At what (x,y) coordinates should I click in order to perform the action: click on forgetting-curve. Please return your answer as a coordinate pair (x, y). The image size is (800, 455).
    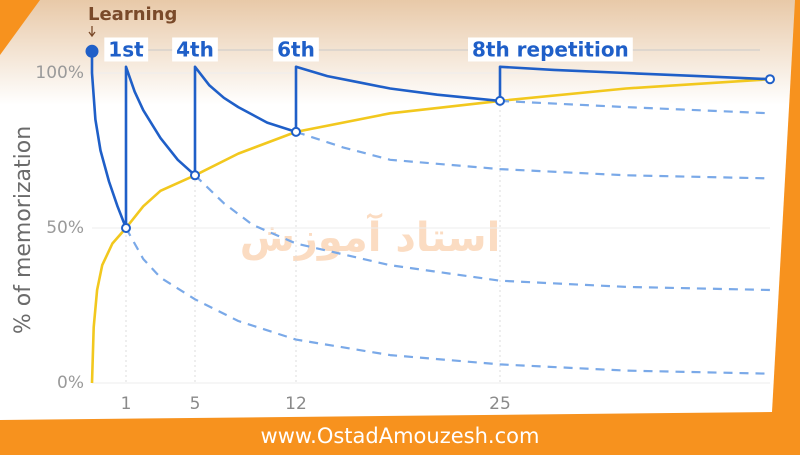
    Looking at the image, I should click on (533, 155).